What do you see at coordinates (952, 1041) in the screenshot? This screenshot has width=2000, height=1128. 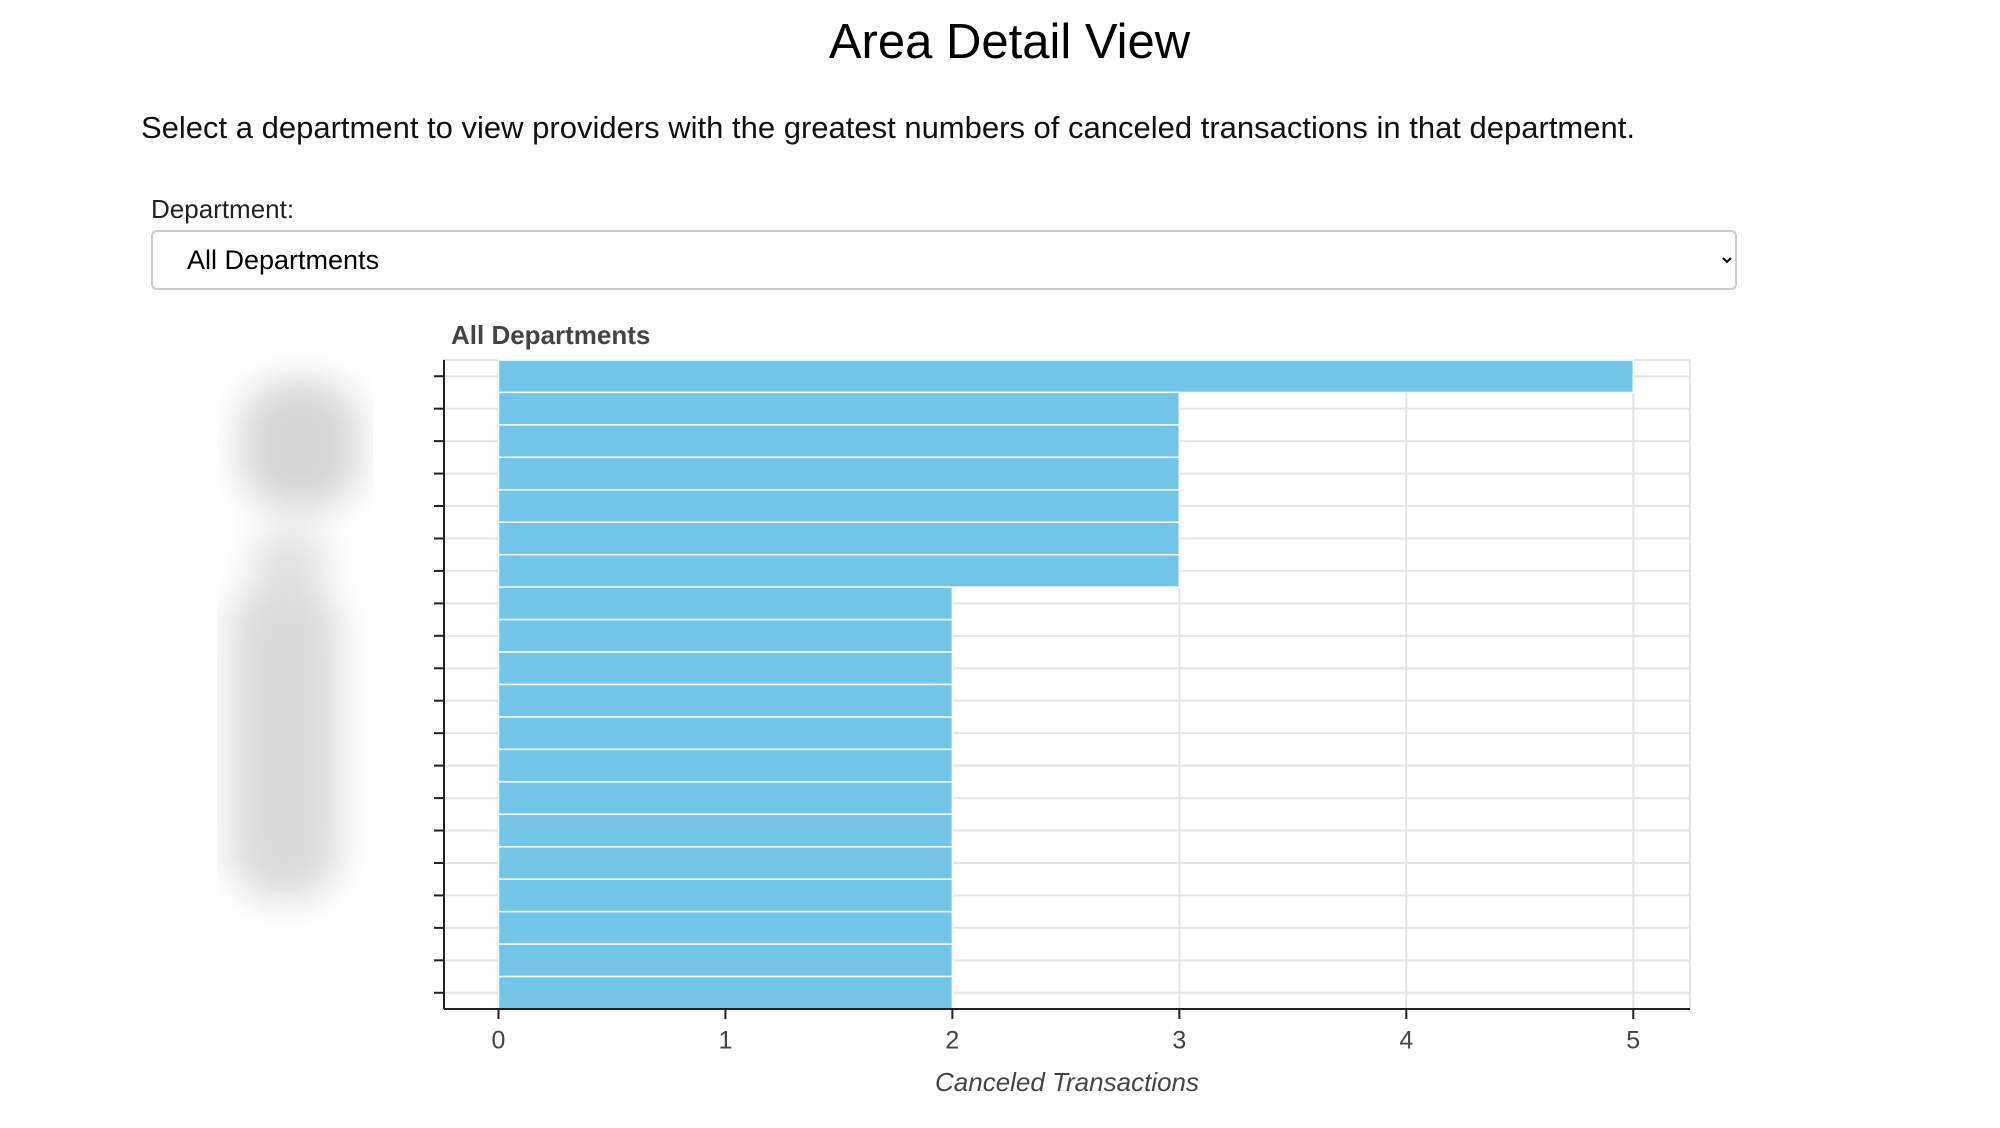 I see `x-tick-label: 2` at bounding box center [952, 1041].